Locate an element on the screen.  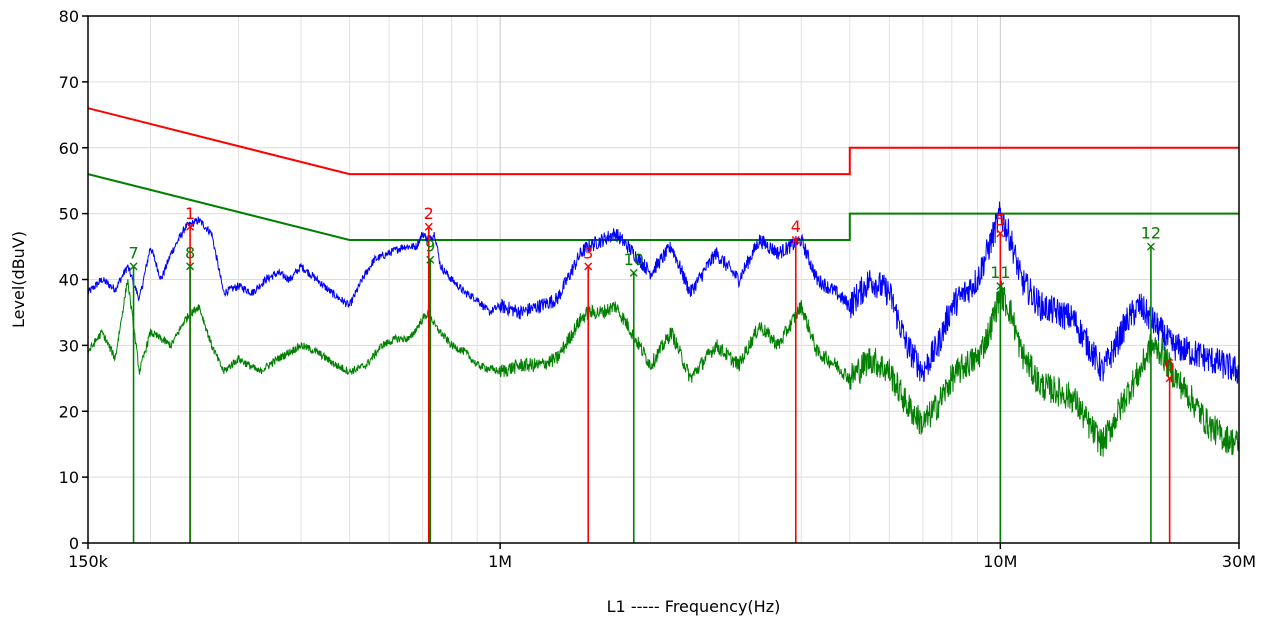
y-tick-label: 0 is located at coordinates (74, 543).